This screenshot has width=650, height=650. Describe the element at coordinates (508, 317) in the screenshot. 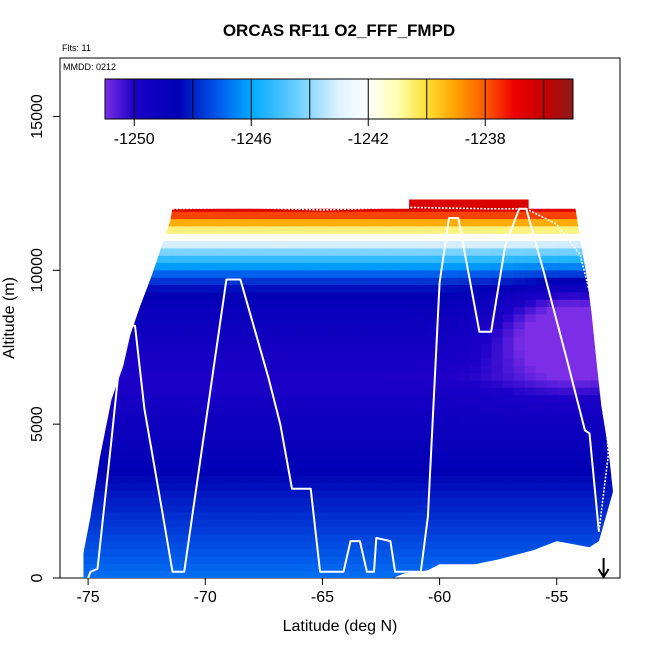

I see `heatmap-cell-2011` at that location.